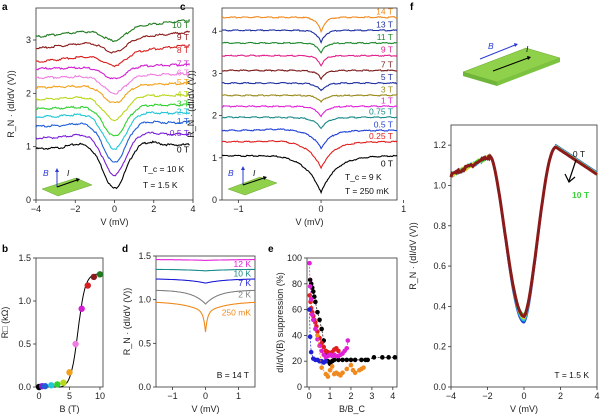  I want to click on series-line-11-T, so click(309, 47).